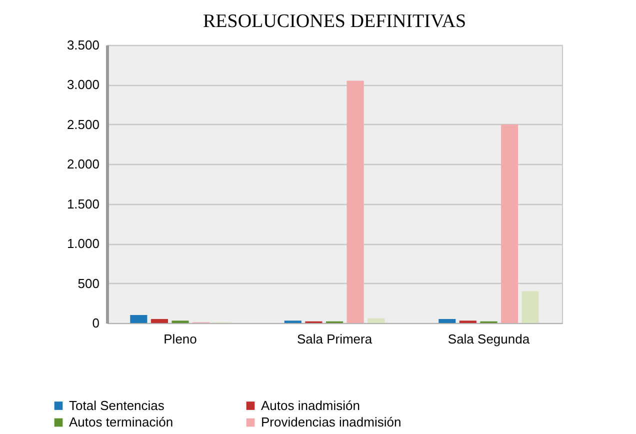 The image size is (636, 434). I want to click on y-tick-label: 3.000, so click(83, 84).